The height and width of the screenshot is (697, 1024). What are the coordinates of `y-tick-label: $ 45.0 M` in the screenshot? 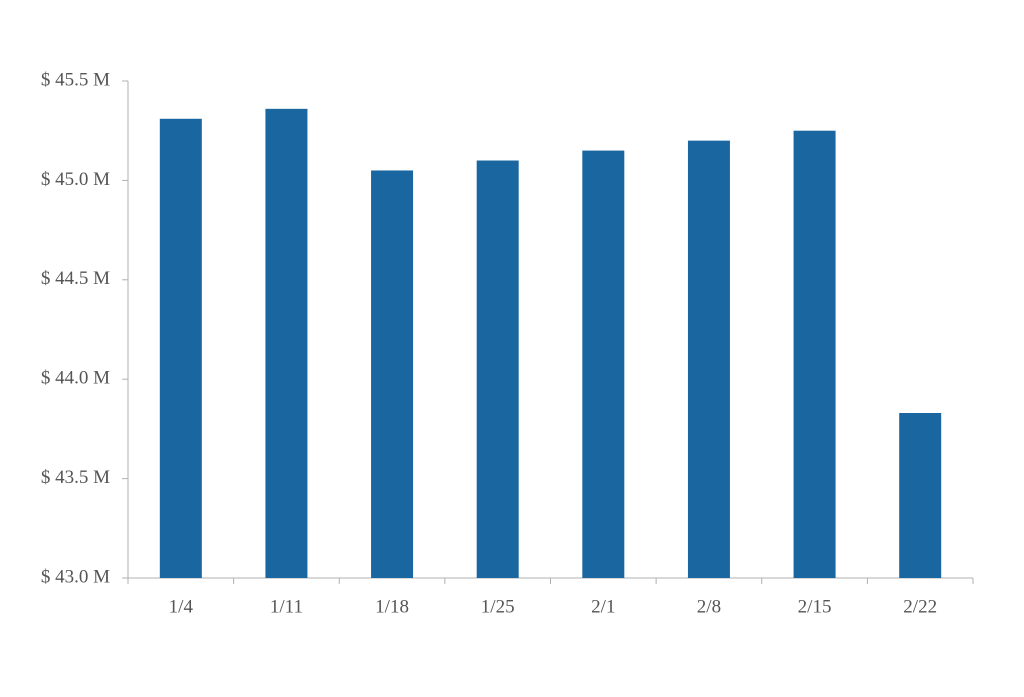 It's located at (75, 179).